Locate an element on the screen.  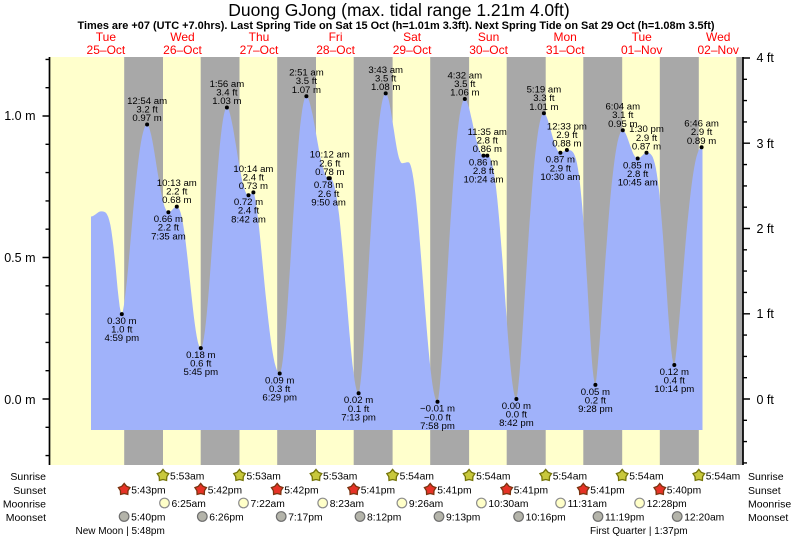
svg-text: 0.2 ft is located at coordinates (596, 400).